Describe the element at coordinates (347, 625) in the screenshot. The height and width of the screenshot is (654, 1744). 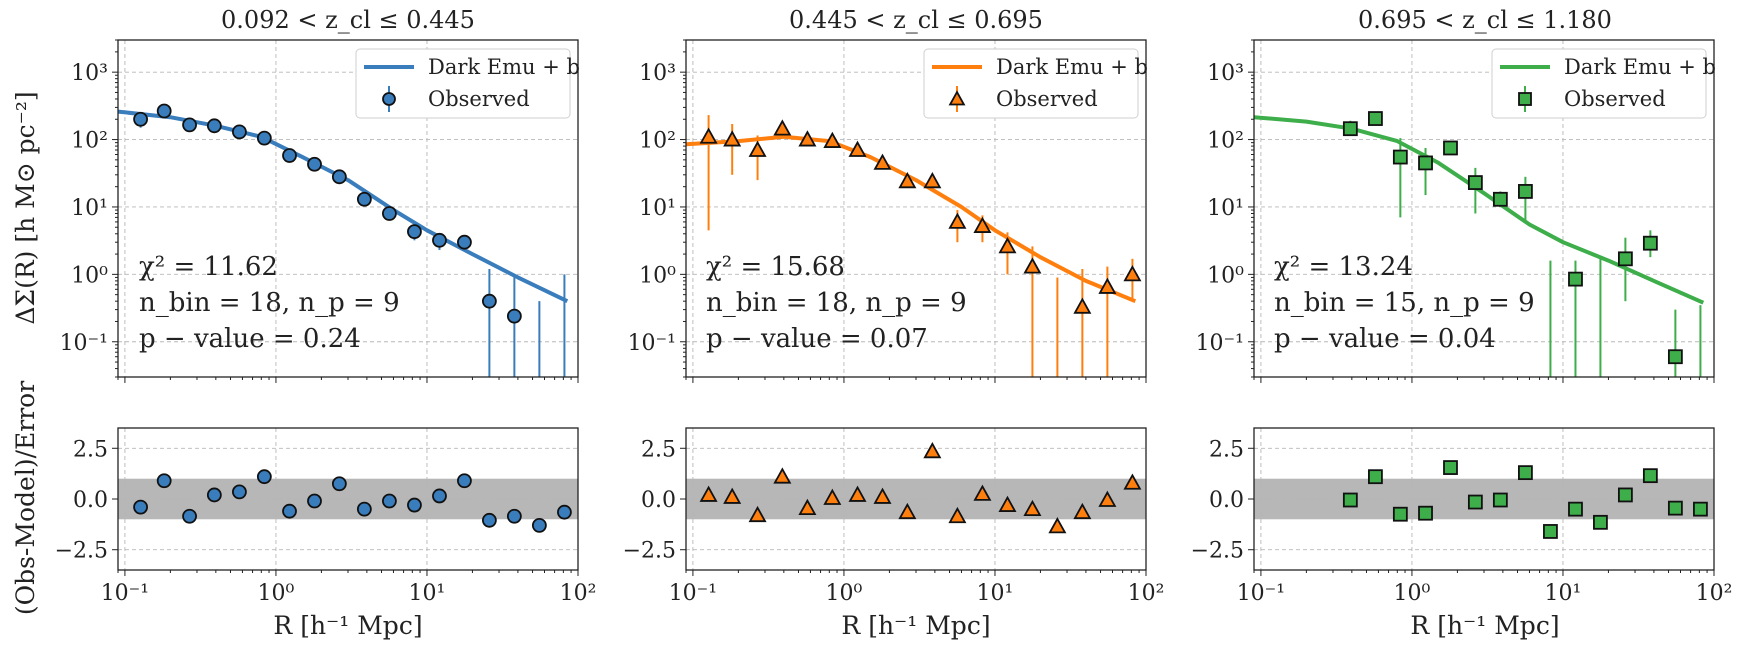
I see `panel-1-xlabel: R [h⁻¹ Mpc]` at that location.